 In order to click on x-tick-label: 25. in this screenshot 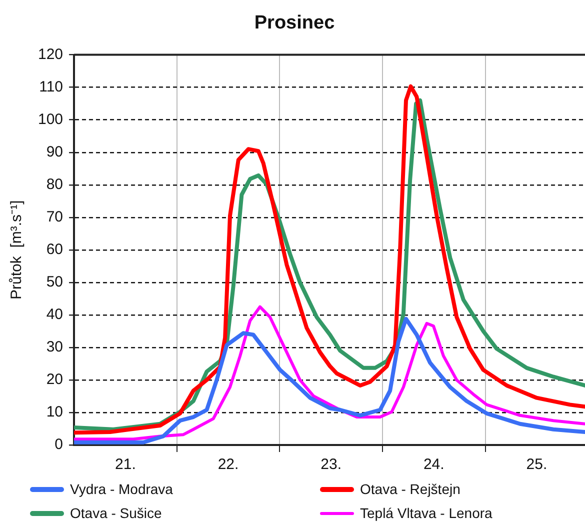, I will do `click(537, 465)`.